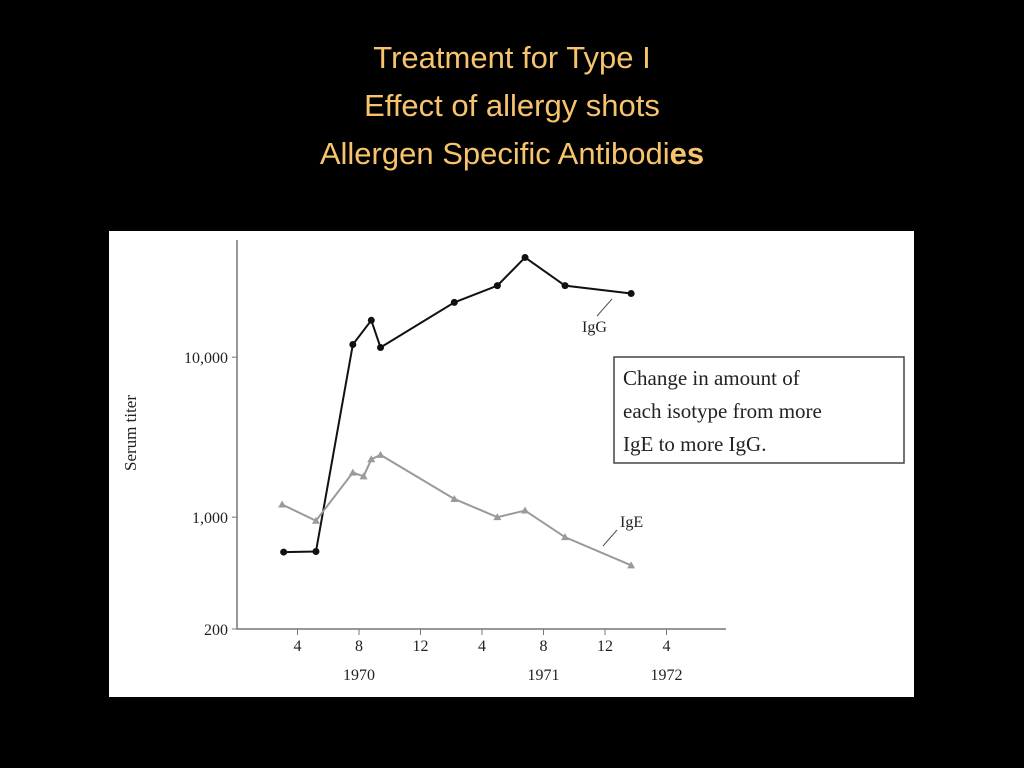 Image resolution: width=1024 pixels, height=768 pixels. Describe the element at coordinates (512, 105) in the screenshot. I see `title-line: Effect of allergy shots` at that location.